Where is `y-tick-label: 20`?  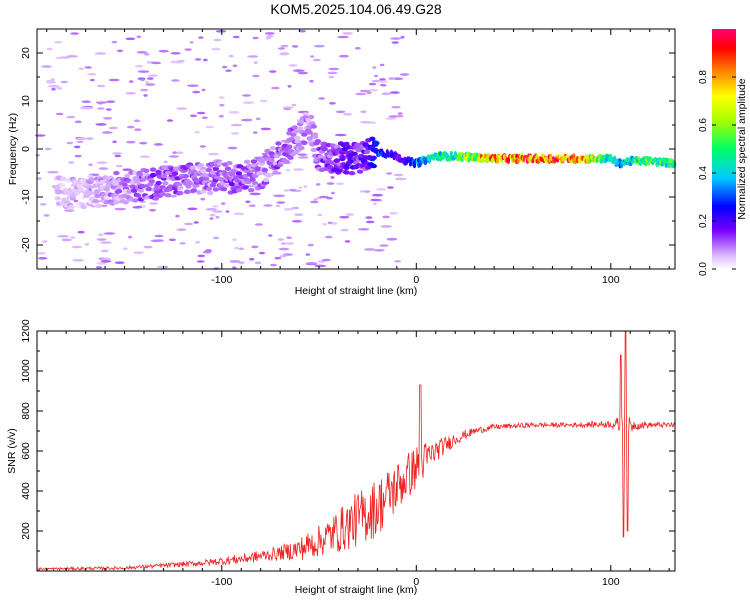
y-tick-label: 20 is located at coordinates (26, 53).